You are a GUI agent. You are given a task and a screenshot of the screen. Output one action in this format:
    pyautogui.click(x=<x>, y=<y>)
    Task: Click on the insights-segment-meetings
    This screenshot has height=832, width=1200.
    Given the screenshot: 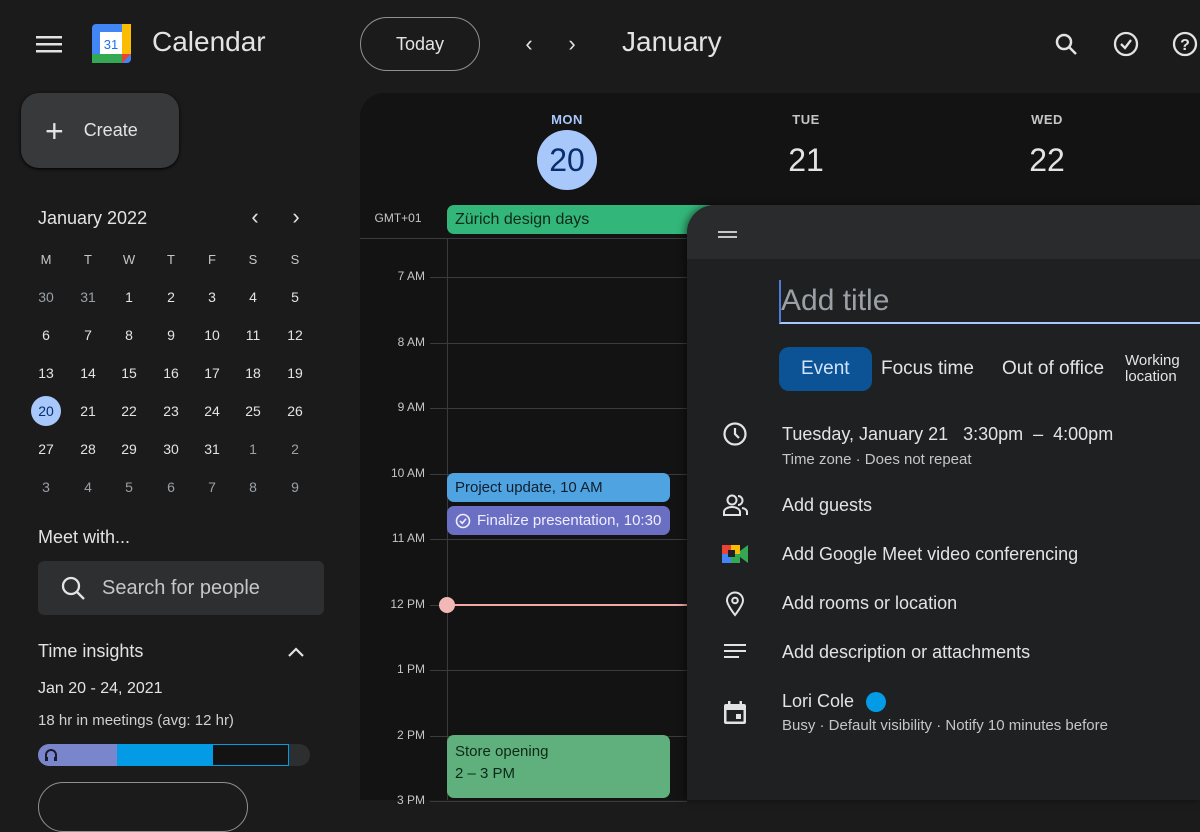 What is the action you would take?
    pyautogui.click(x=164, y=755)
    